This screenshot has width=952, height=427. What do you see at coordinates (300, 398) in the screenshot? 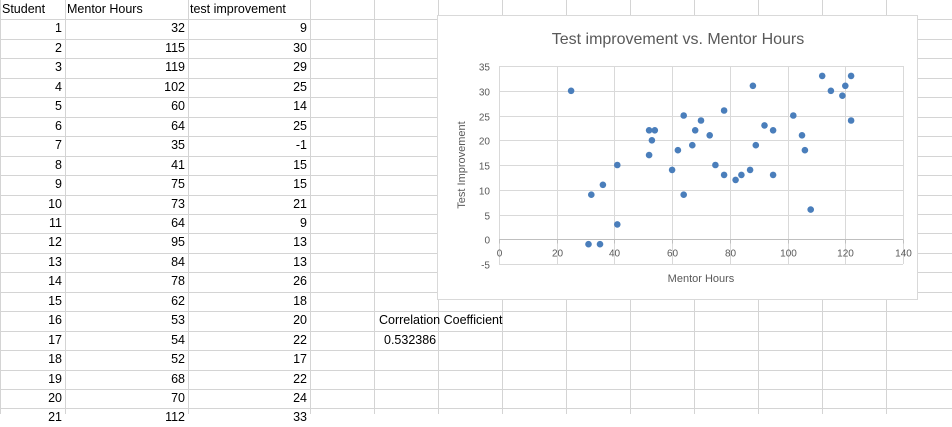
I see `cell-test-improvement: 24` at bounding box center [300, 398].